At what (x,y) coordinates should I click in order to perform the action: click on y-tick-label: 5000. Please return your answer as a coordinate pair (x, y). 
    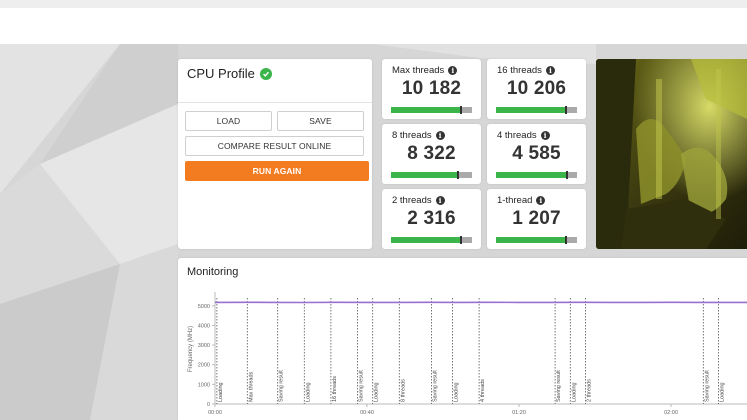
    Looking at the image, I should click on (204, 307).